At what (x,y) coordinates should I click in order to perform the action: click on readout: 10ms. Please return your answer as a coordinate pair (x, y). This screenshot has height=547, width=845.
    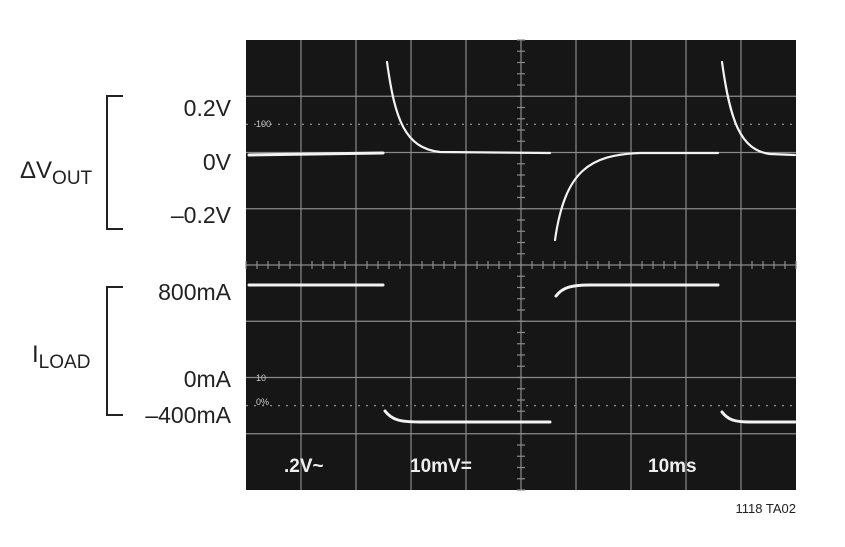
    Looking at the image, I should click on (672, 466).